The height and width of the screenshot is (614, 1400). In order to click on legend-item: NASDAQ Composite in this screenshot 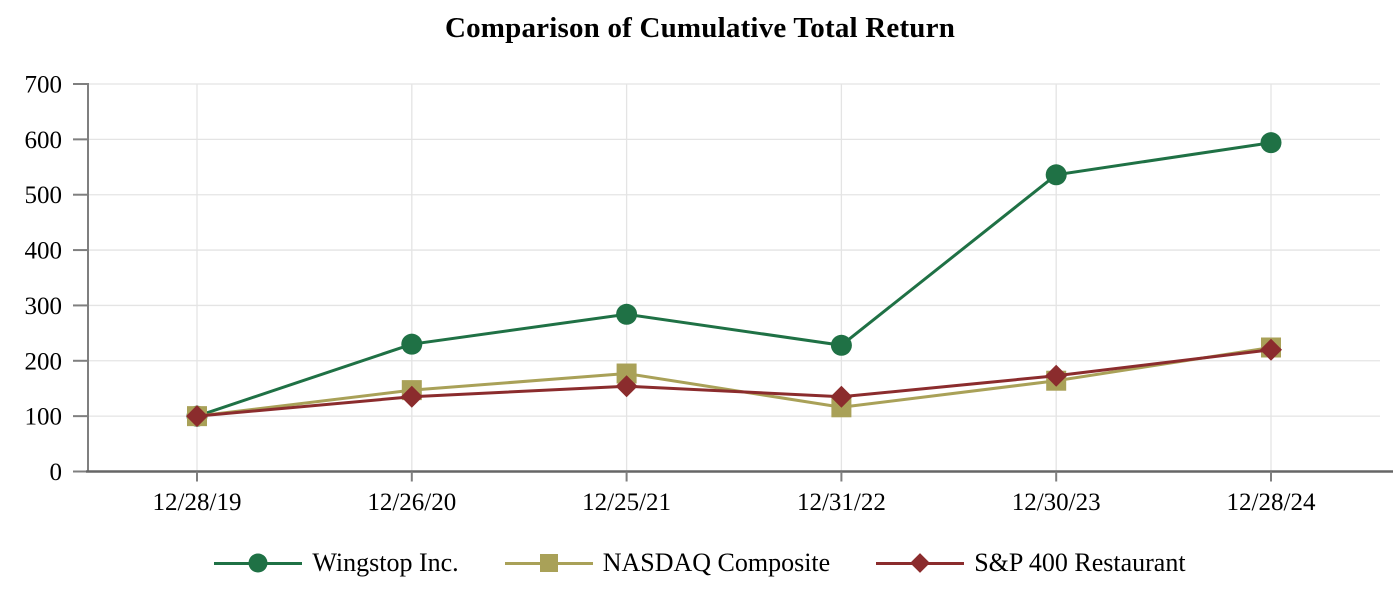, I will do `click(667, 563)`.